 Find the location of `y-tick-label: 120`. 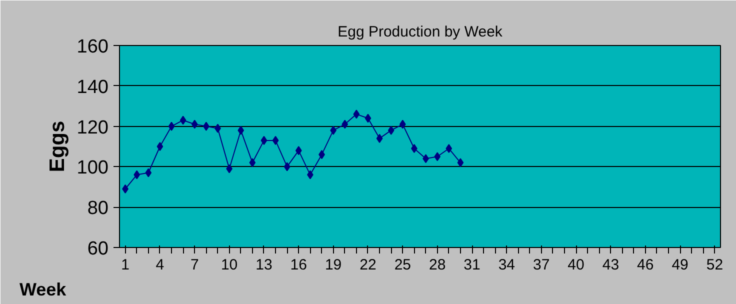

y-tick-label: 120 is located at coordinates (92, 127).